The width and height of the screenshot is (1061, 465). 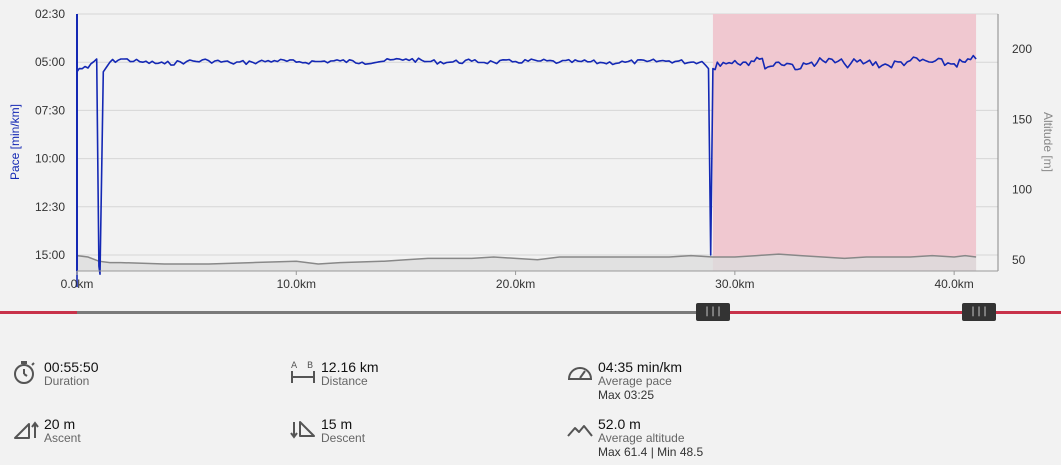 I want to click on stopwatch-icon, so click(x=24, y=372).